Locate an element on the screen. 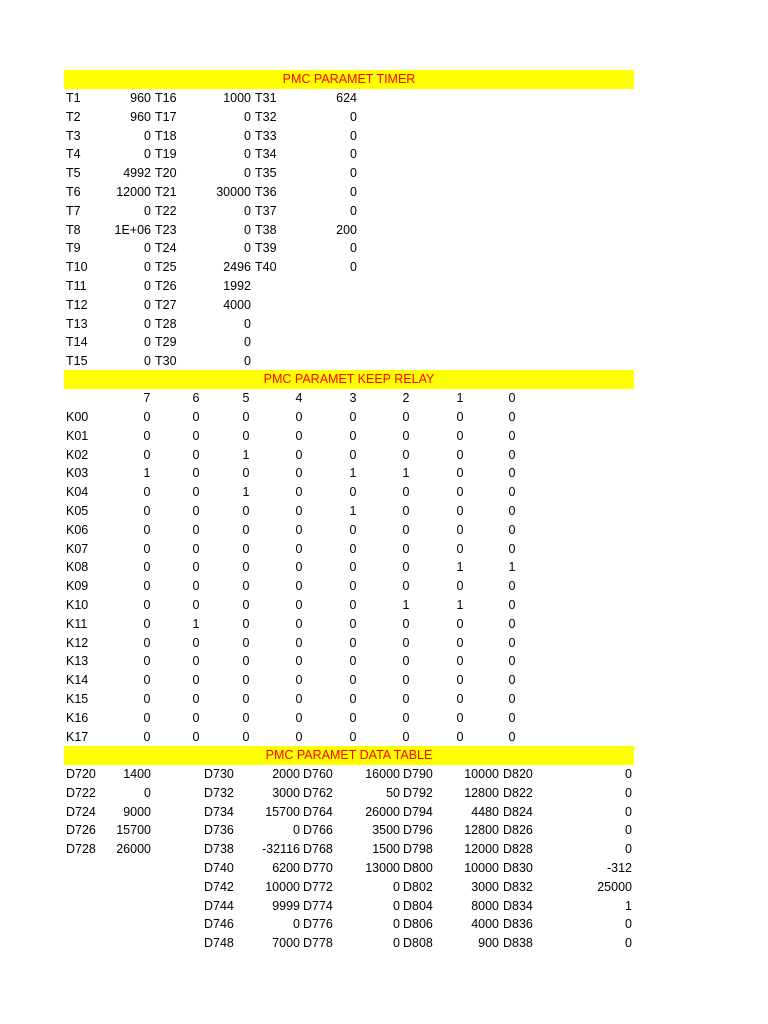 The height and width of the screenshot is (1024, 768). data-address: D796 is located at coordinates (418, 830).